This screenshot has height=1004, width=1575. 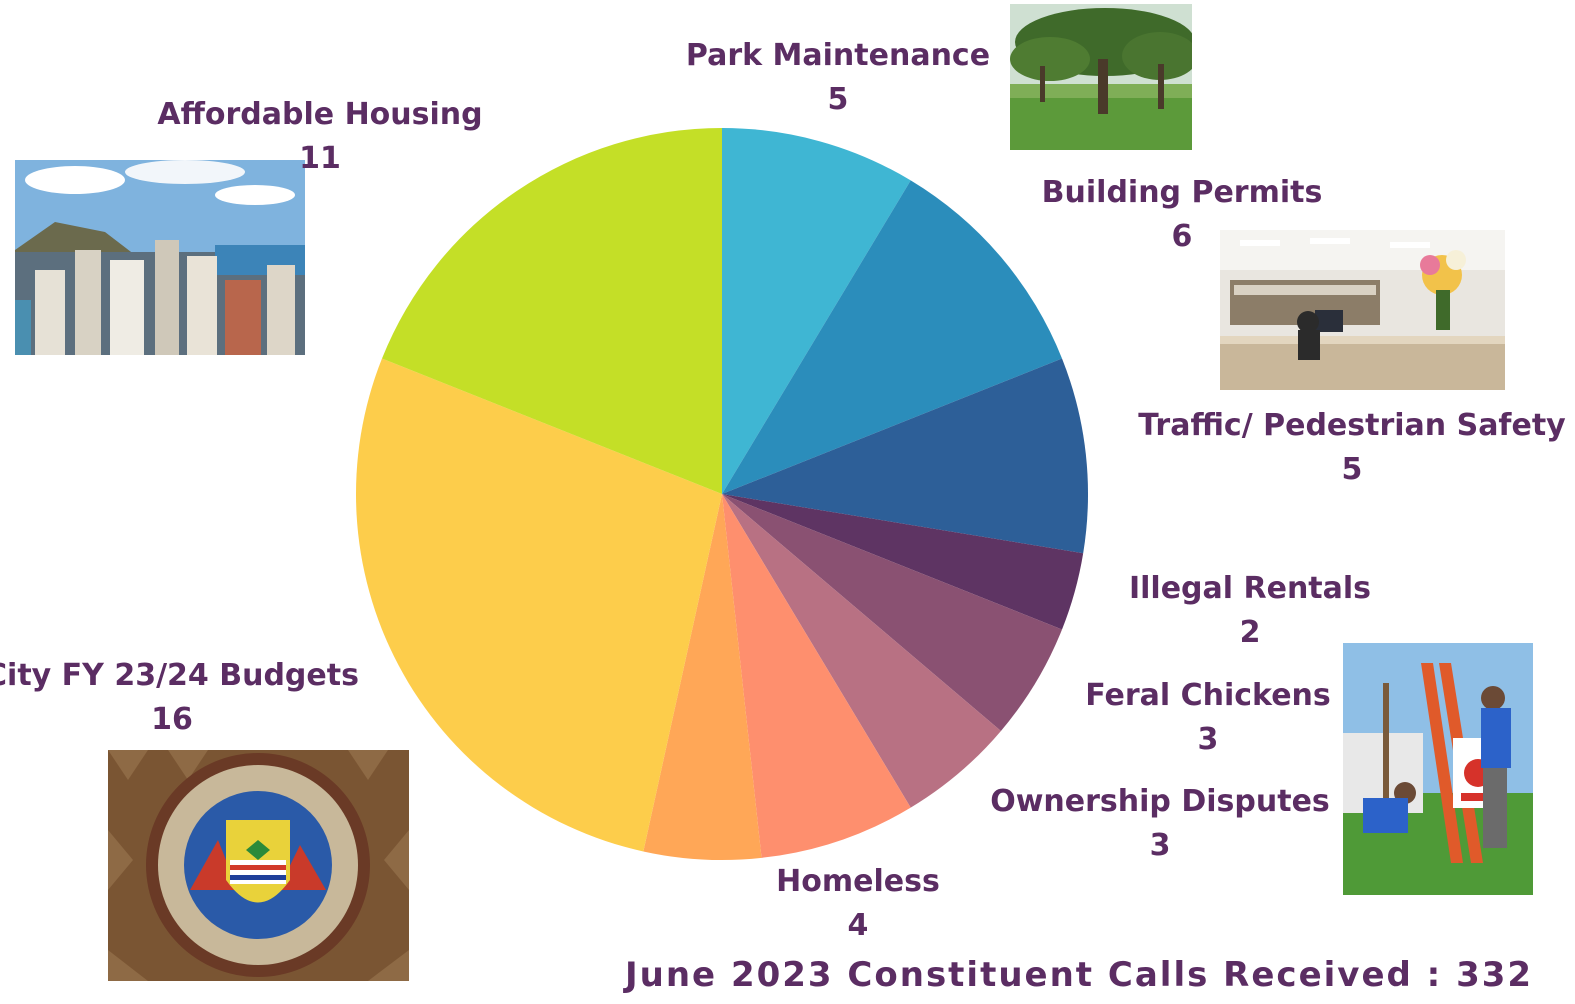 I want to click on label-value: 2, so click(x=1250, y=632).